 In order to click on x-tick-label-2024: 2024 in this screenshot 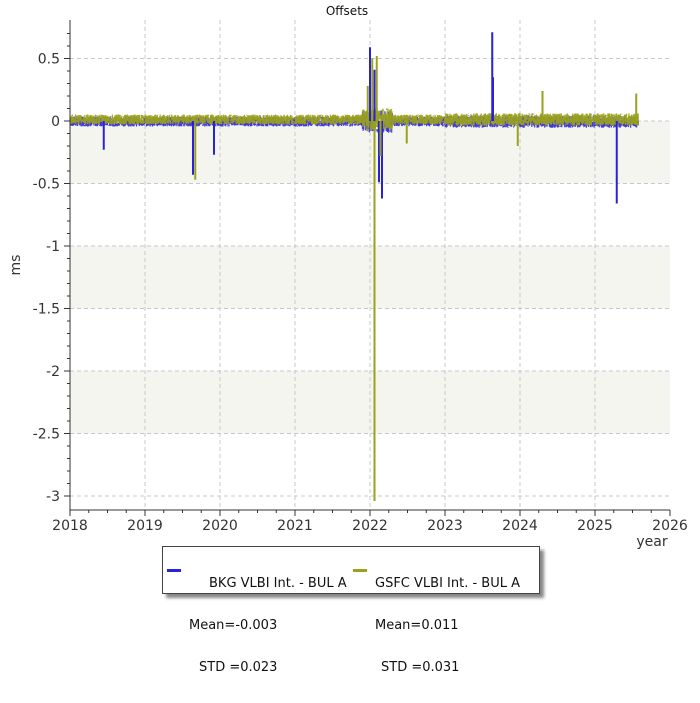, I will do `click(520, 526)`.